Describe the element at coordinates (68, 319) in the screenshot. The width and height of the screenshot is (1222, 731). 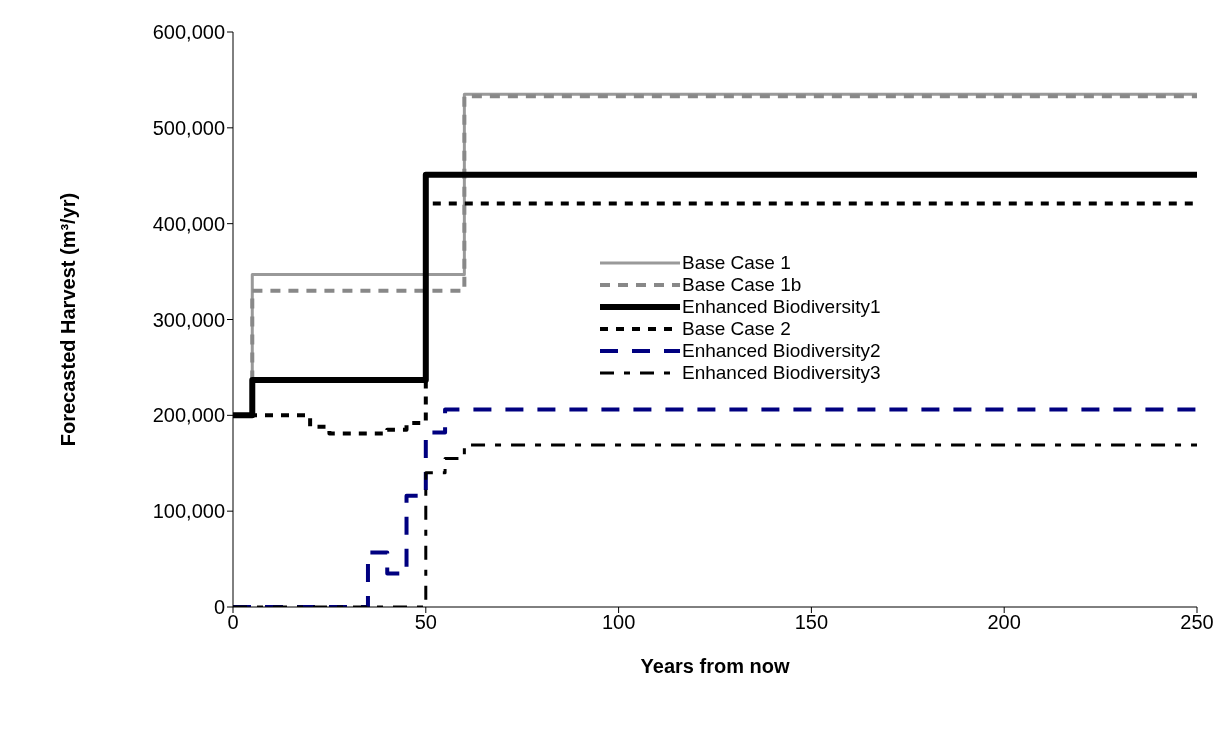
I see `y-axis-title: Forecasted Harvest (m³/yr)` at that location.